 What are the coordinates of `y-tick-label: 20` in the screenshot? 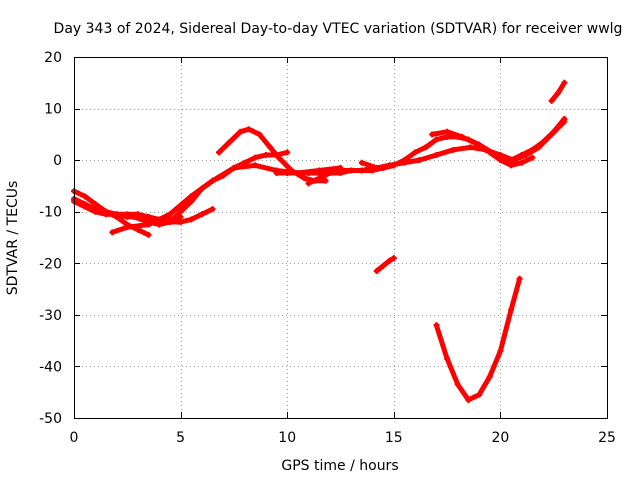 It's located at (53, 58).